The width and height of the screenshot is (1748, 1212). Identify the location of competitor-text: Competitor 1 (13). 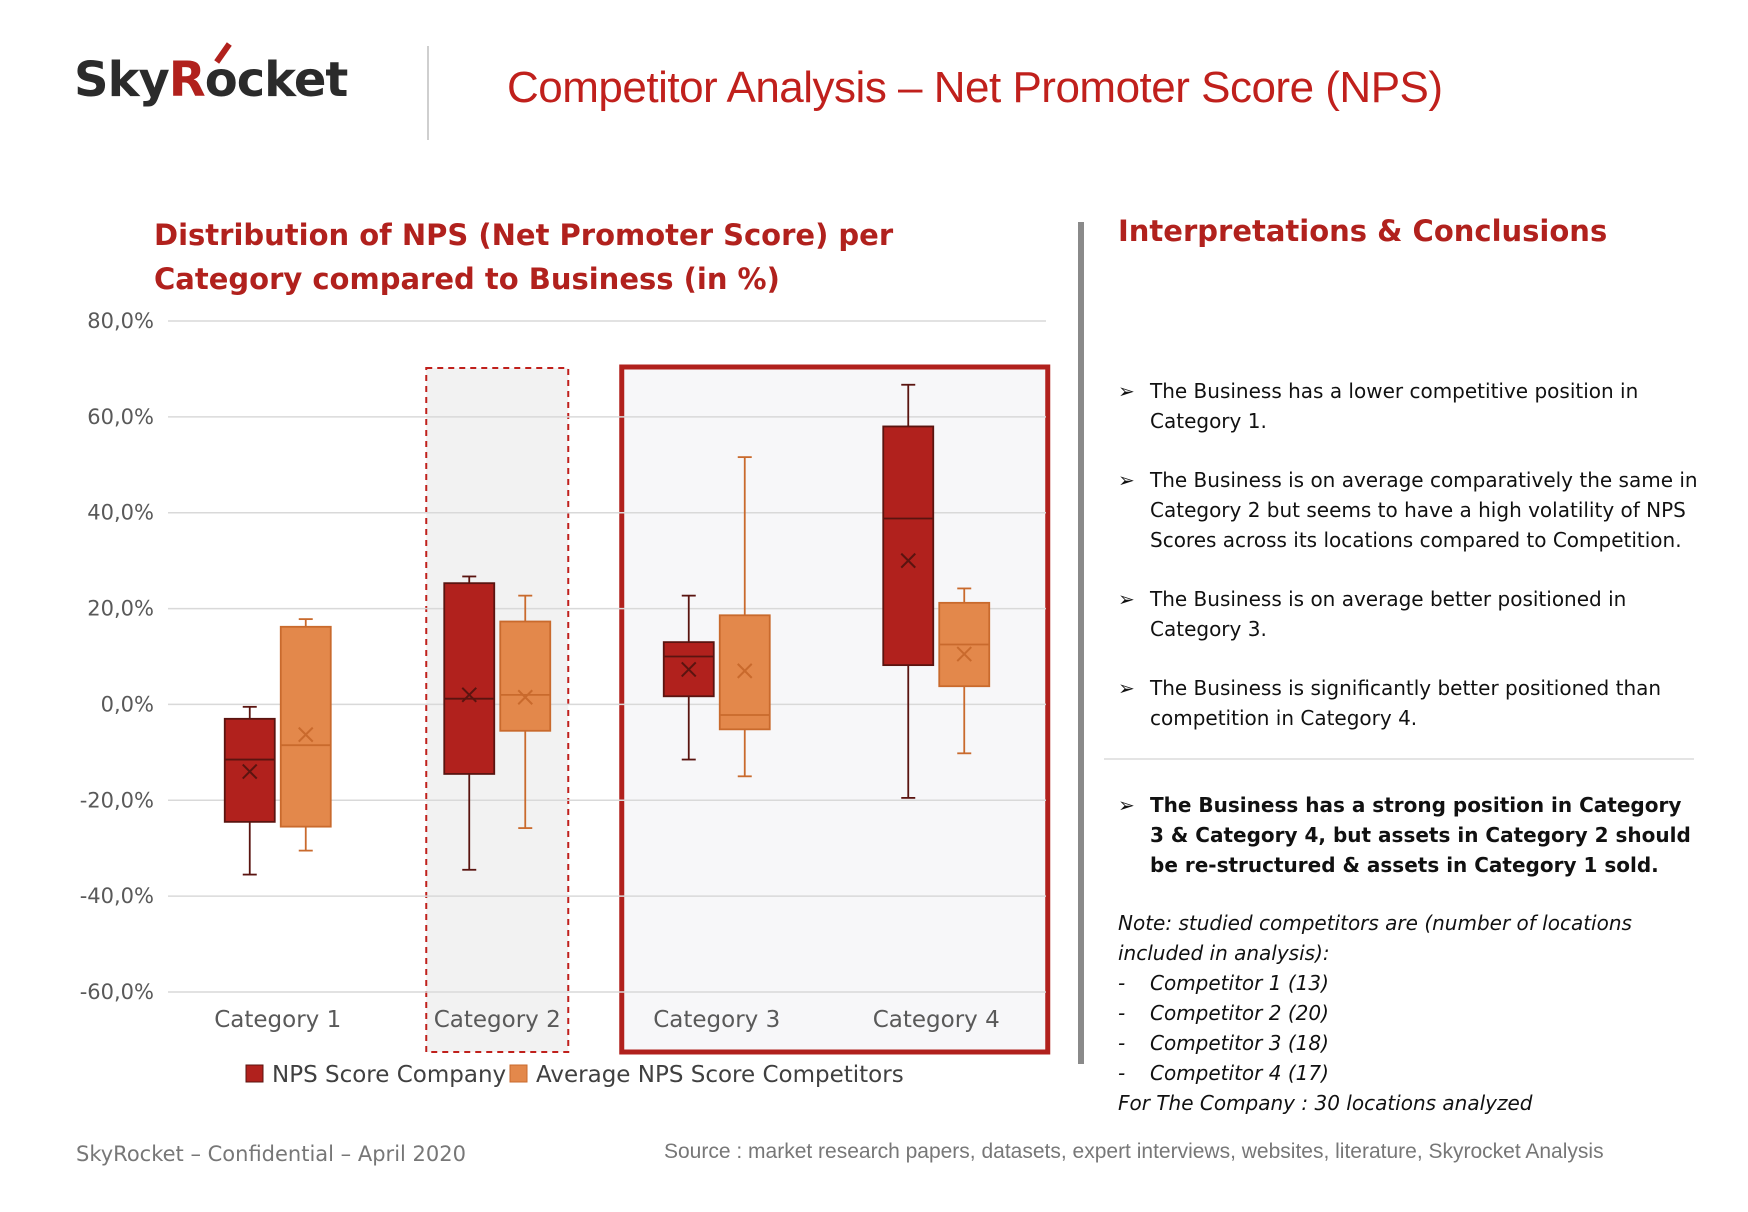
(1239, 983).